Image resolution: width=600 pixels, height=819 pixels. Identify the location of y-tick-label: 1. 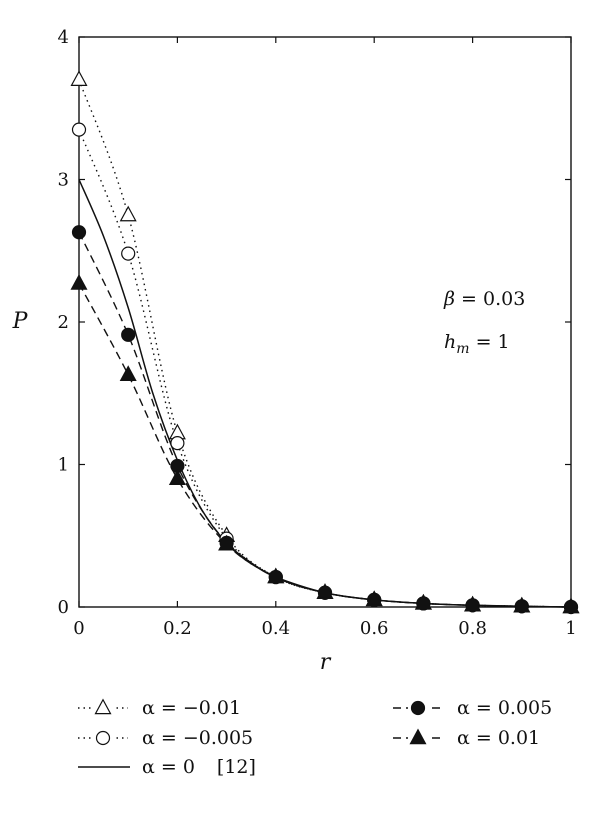
(63, 465).